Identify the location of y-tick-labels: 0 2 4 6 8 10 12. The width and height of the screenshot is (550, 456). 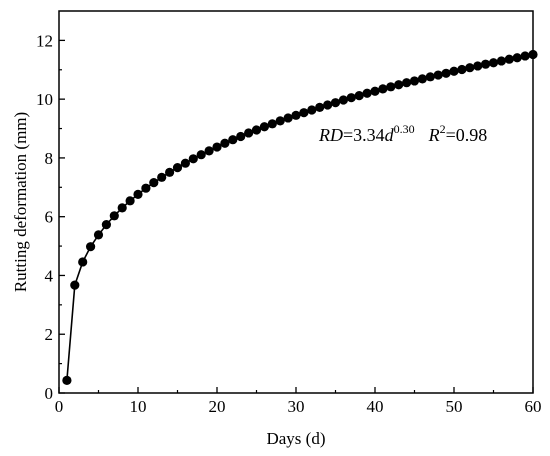
(45, 217).